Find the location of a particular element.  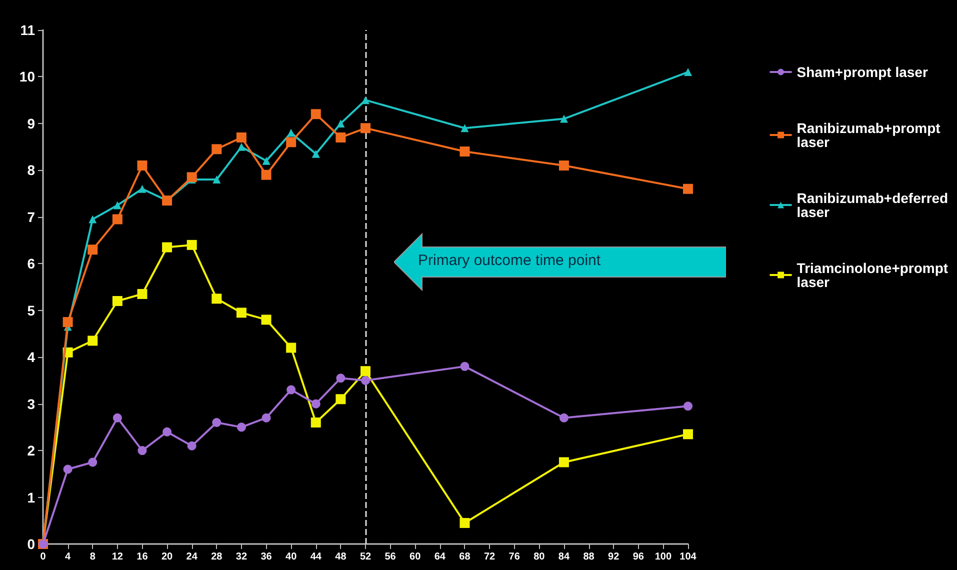

x-tick-label: 92 is located at coordinates (614, 557).